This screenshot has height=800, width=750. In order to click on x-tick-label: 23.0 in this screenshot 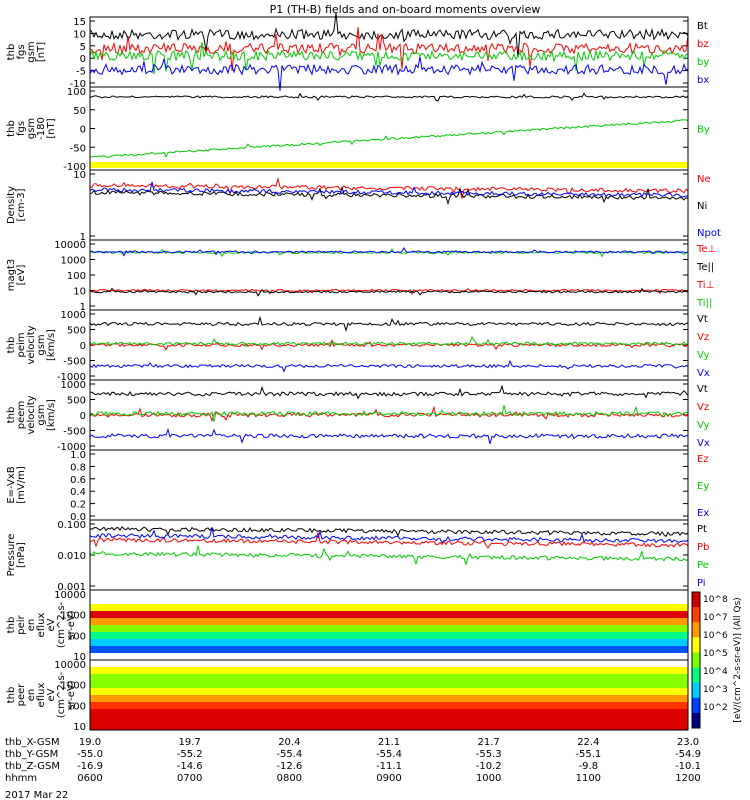, I will do `click(688, 742)`.